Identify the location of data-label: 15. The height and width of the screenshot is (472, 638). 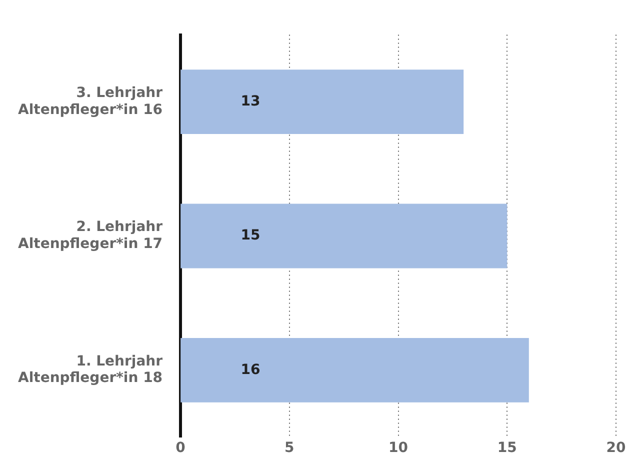
(250, 236).